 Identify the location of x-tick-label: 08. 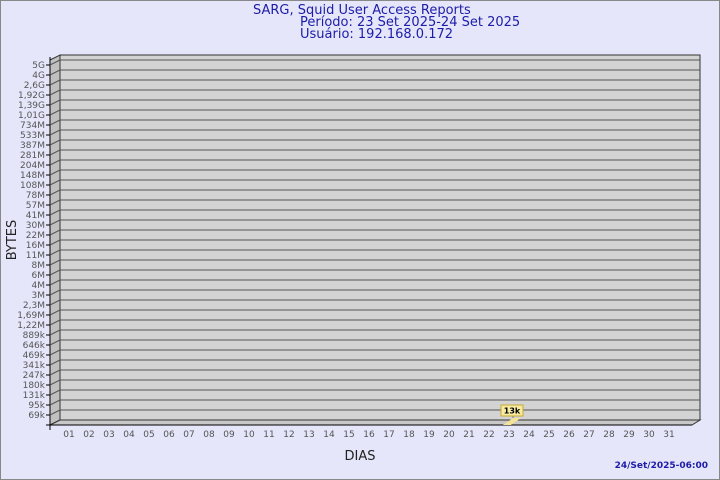
(209, 435).